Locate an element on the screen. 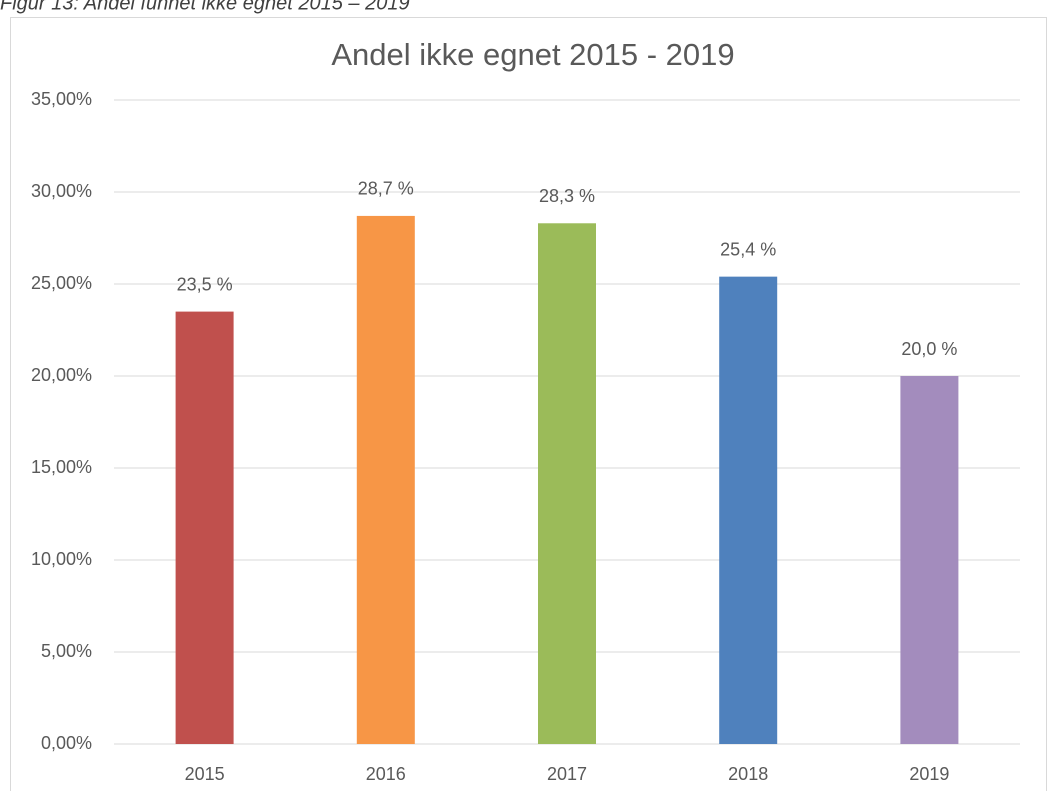 The image size is (1049, 791). x-tick-label: 2017 is located at coordinates (567, 774).